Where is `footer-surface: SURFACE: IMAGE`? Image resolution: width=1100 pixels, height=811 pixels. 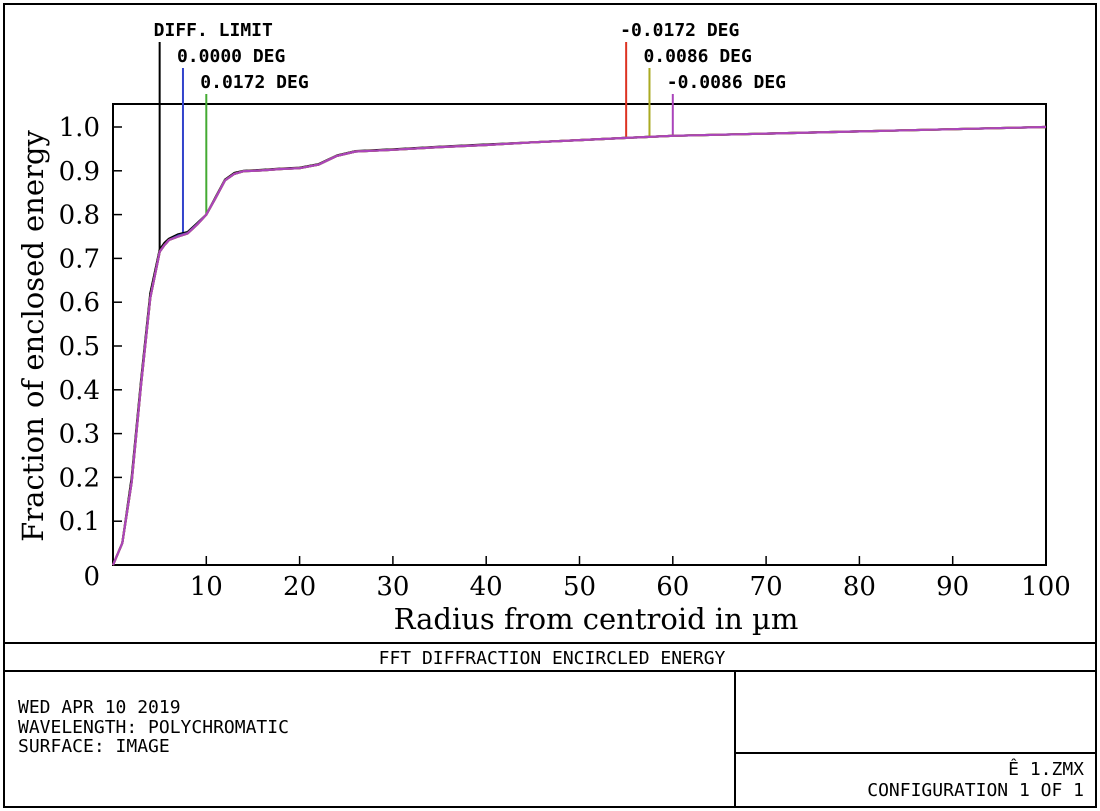
footer-surface: SURFACE: IMAGE is located at coordinates (94, 746).